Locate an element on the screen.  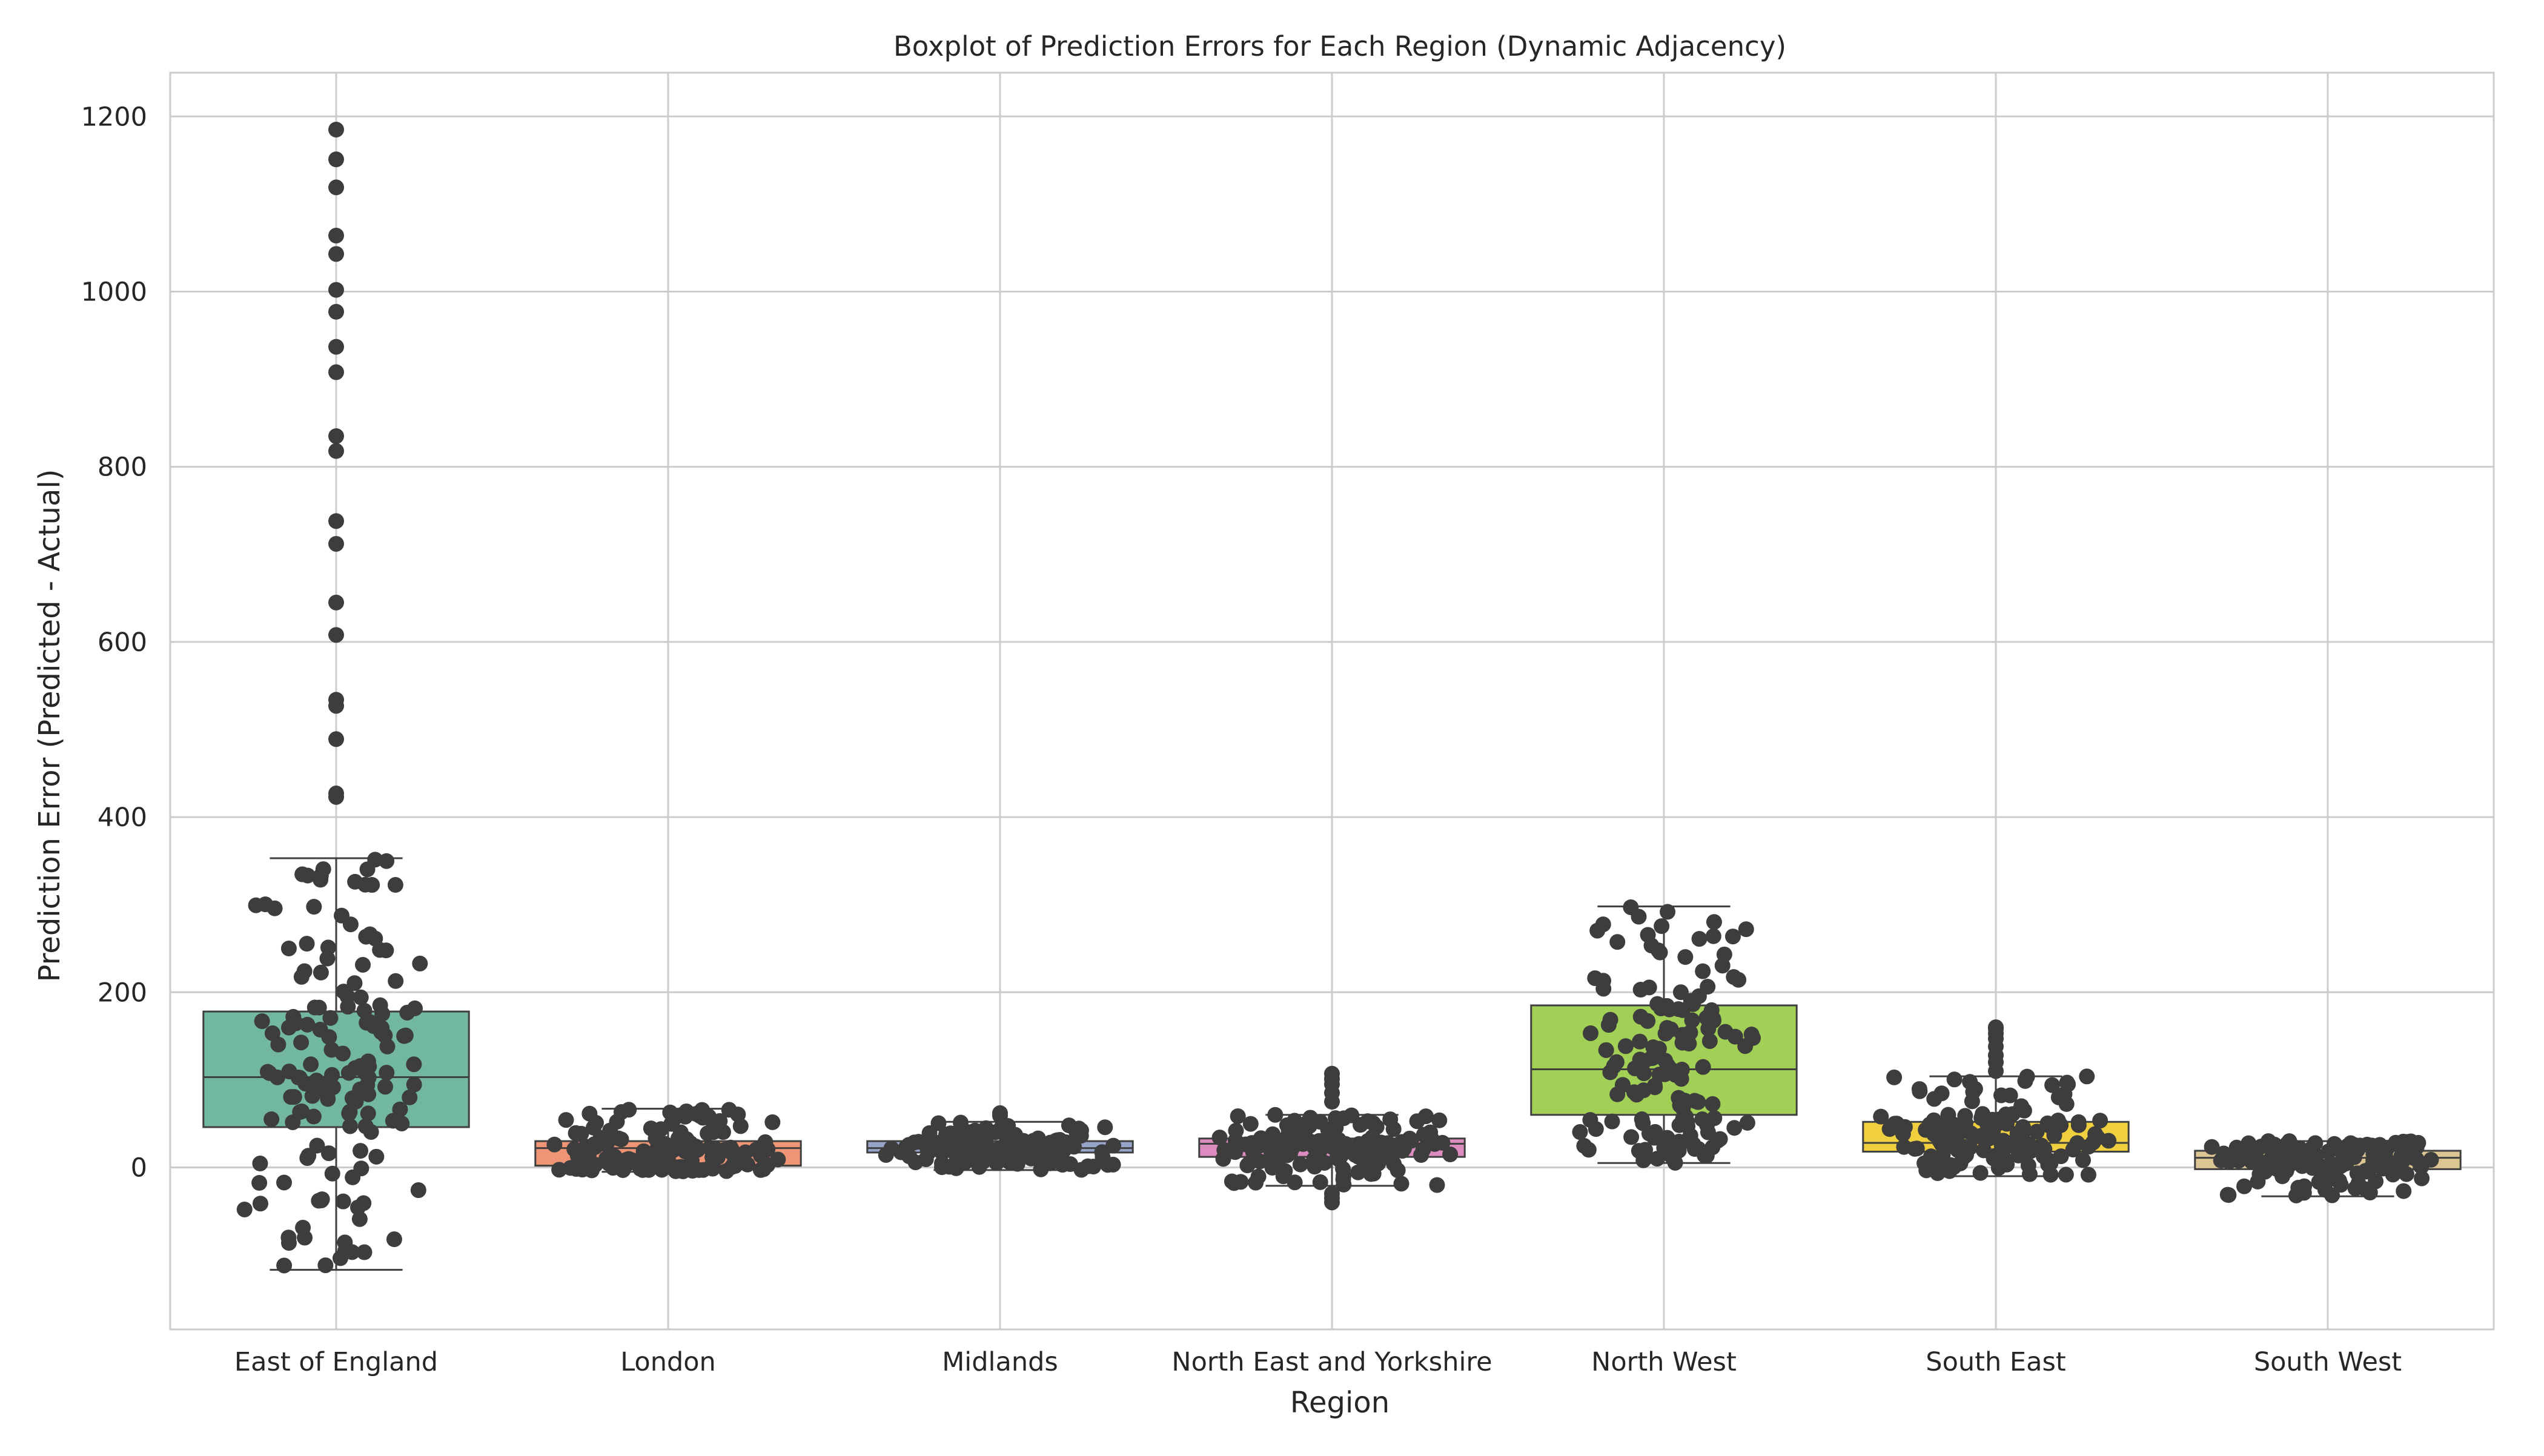
x-tick-label: South East is located at coordinates (1996, 1362).